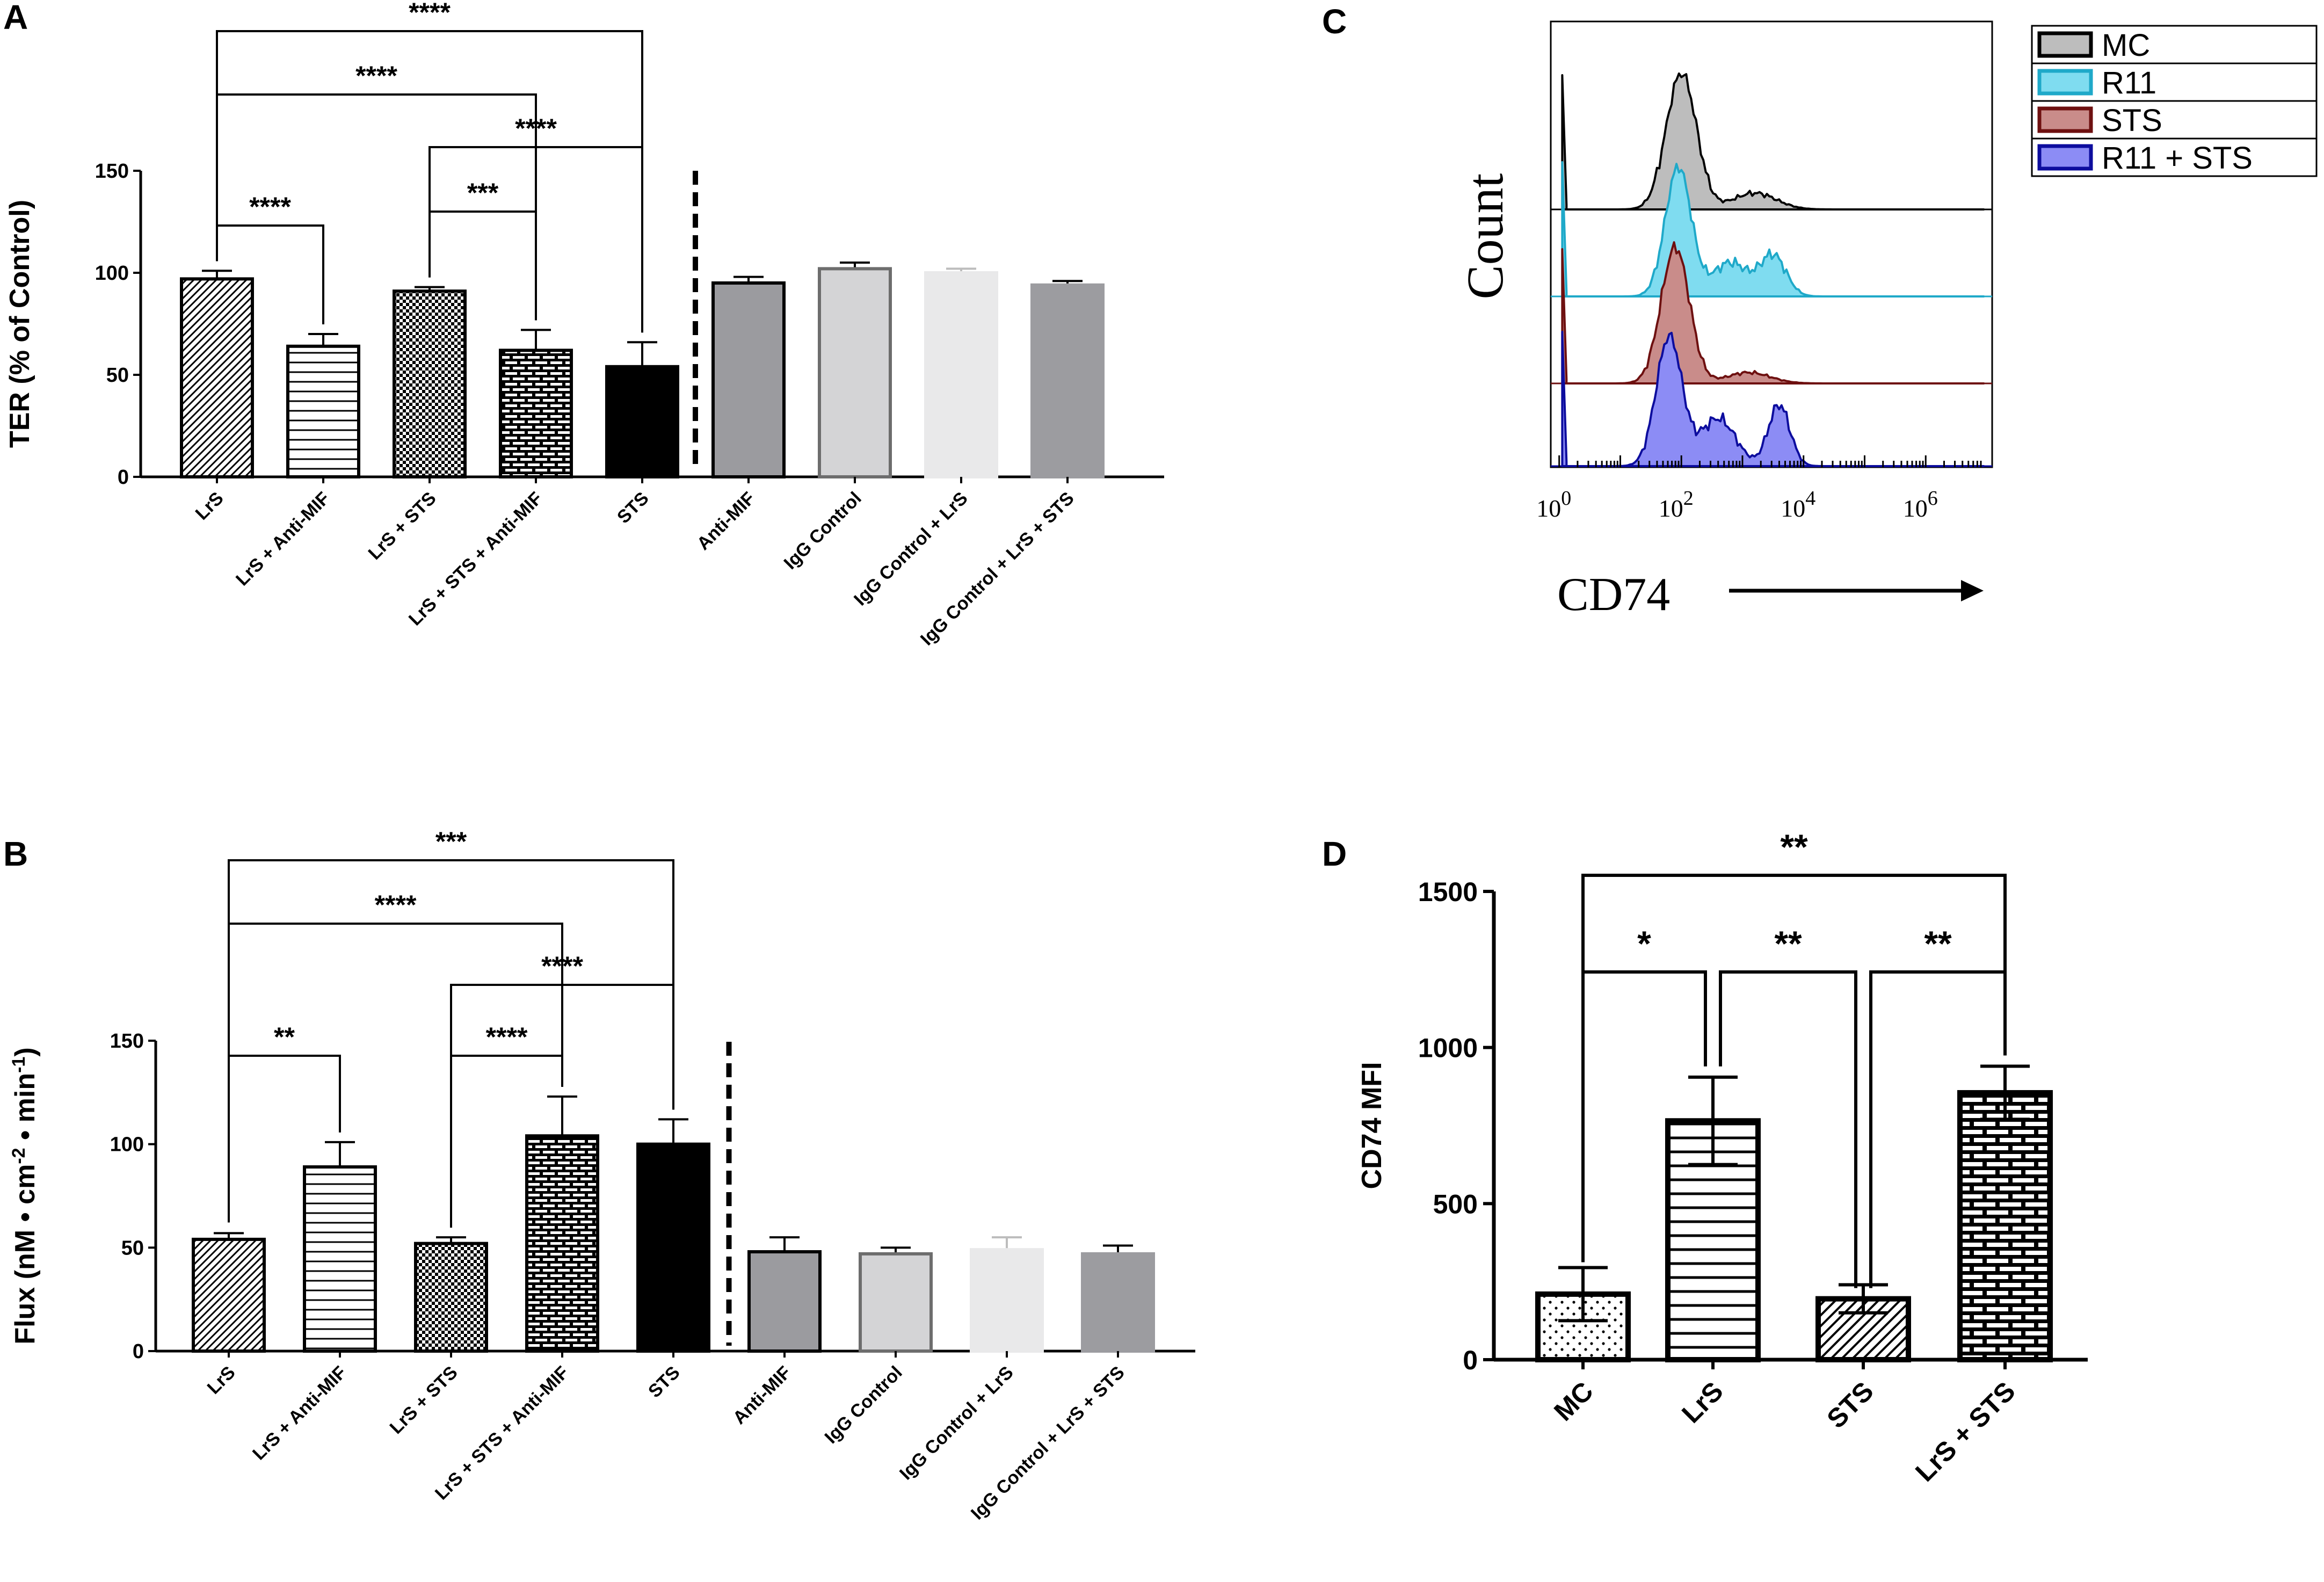 This screenshot has height=1582, width=2324. I want to click on y-tick-label: 1000, so click(1448, 1048).